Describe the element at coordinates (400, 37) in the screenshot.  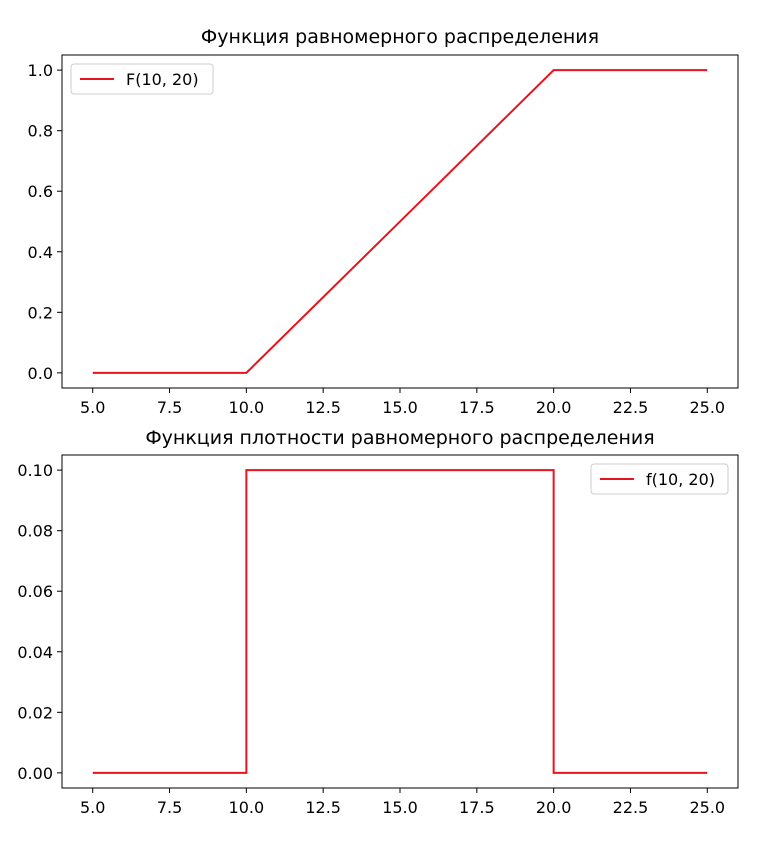
I see `chart-cdf-title: Функция равномерного распределения` at that location.